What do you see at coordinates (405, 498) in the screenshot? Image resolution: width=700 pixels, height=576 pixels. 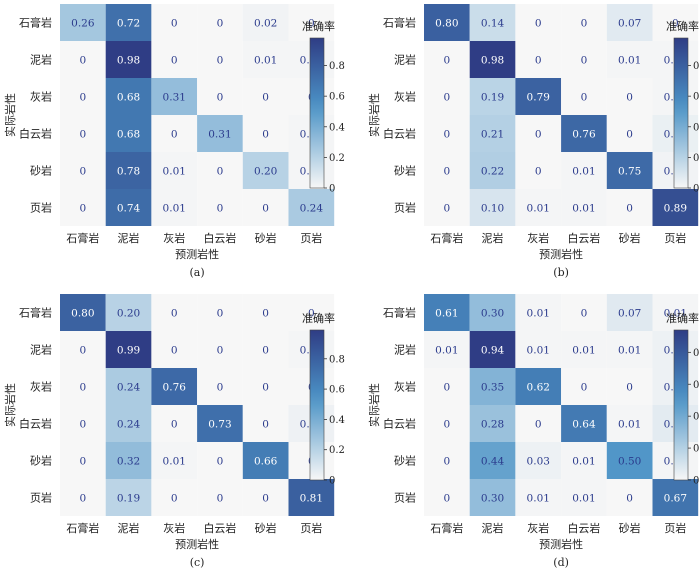 I see `y-tick-label: 页岩` at bounding box center [405, 498].